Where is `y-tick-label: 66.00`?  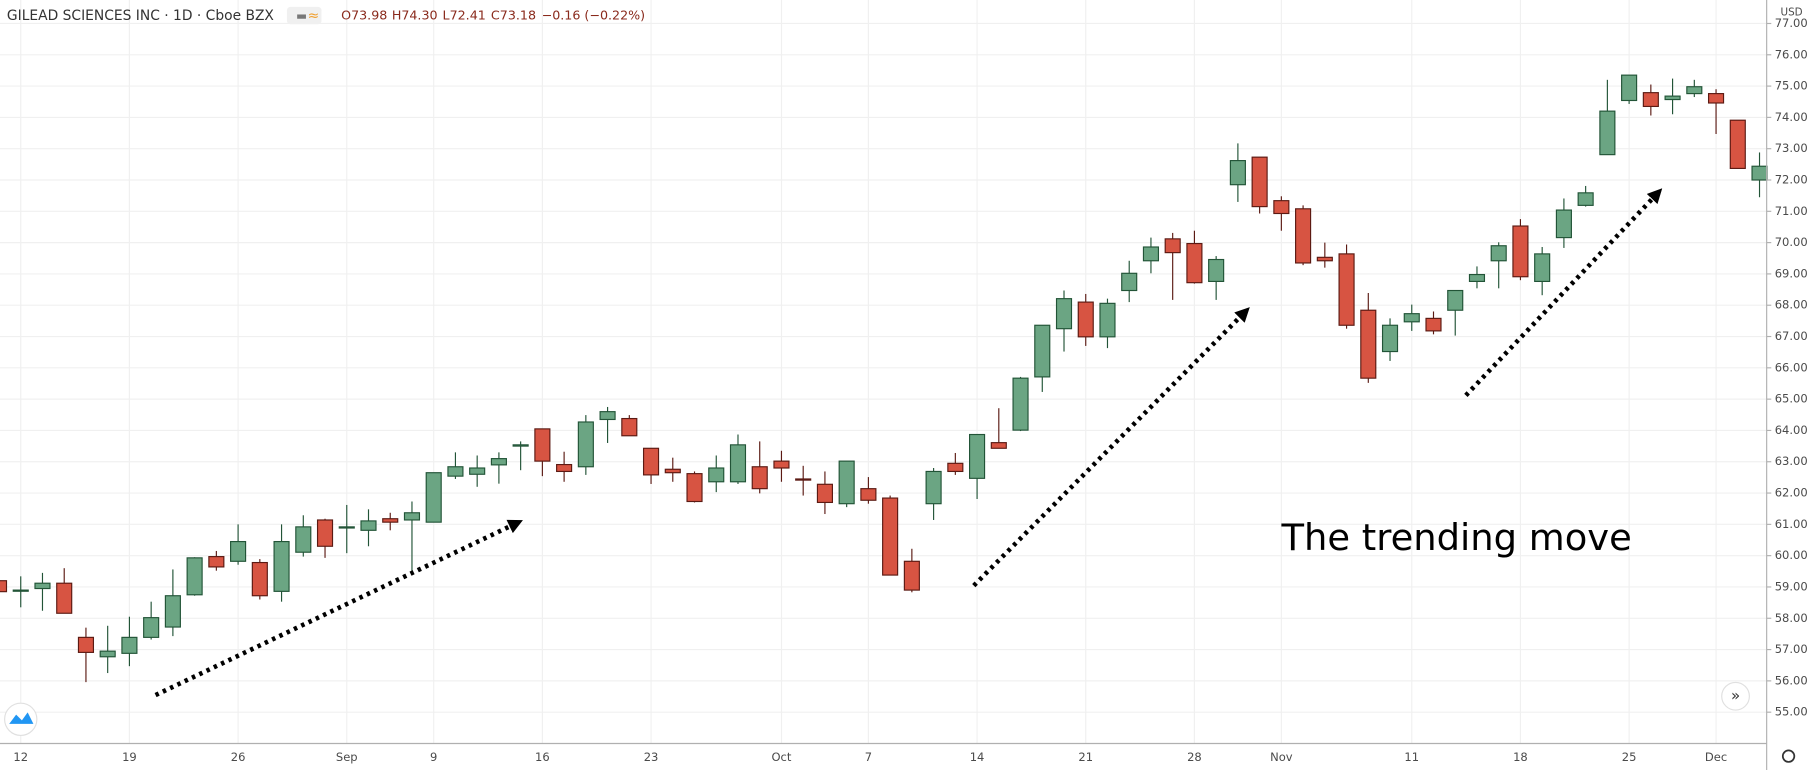
y-tick-label: 66.00 is located at coordinates (1791, 367).